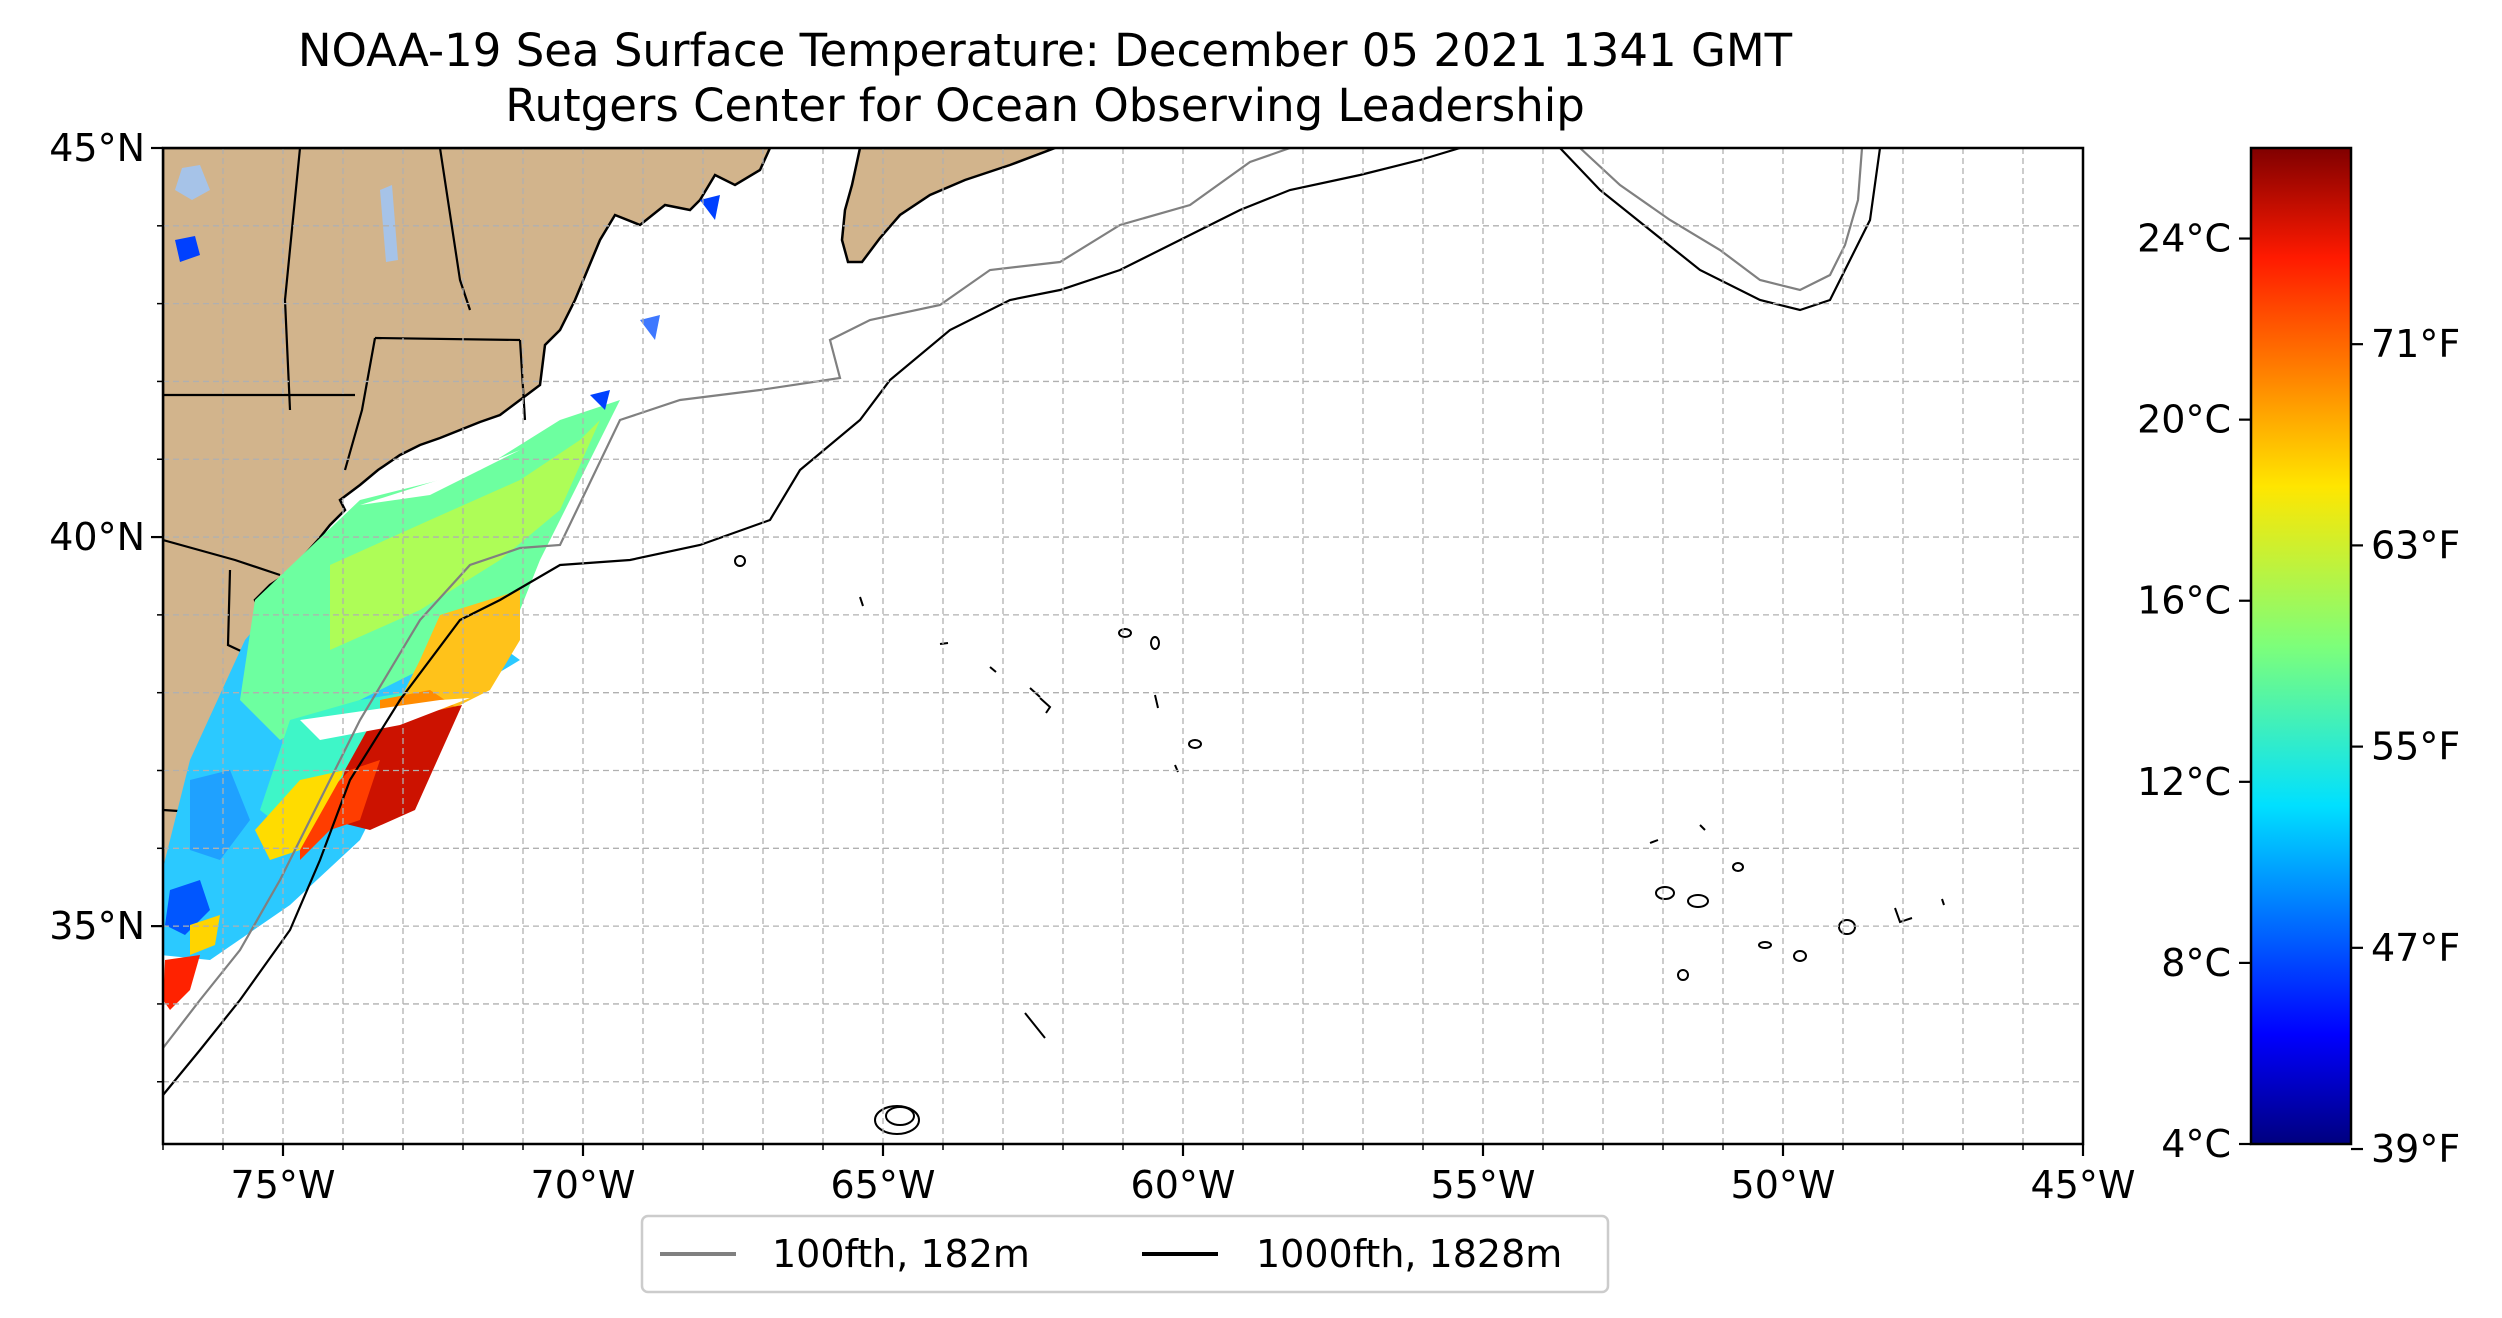 The height and width of the screenshot is (1318, 2502). Describe the element at coordinates (901, 1254) in the screenshot. I see `legend-label-100fth: 100fth, 182m` at that location.